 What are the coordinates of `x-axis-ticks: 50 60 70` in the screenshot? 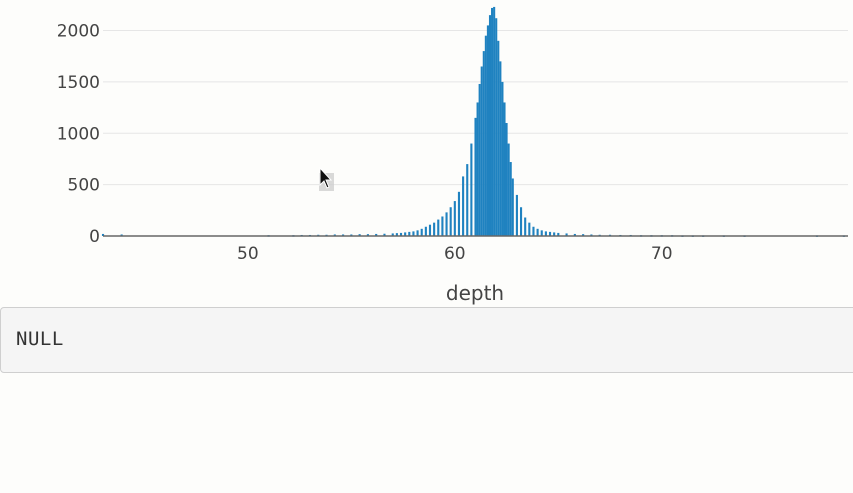 It's located at (455, 254).